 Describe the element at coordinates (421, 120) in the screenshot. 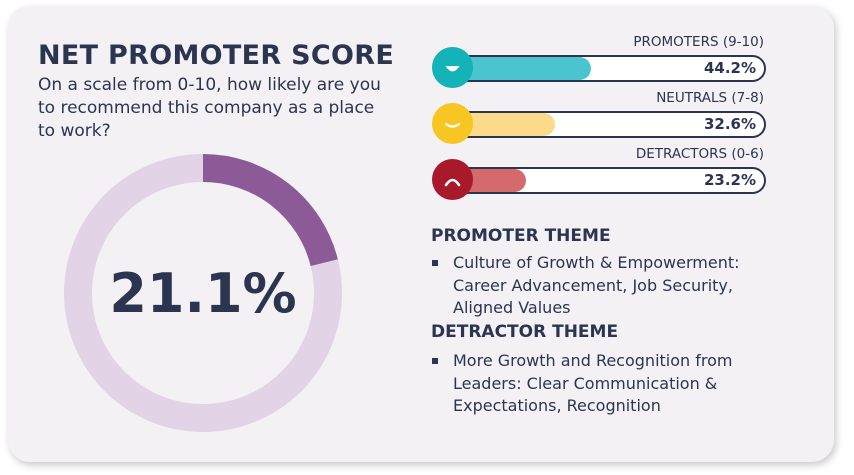

I see `neutrals-row: NEUTRALS (7-8) 32.6%` at that location.